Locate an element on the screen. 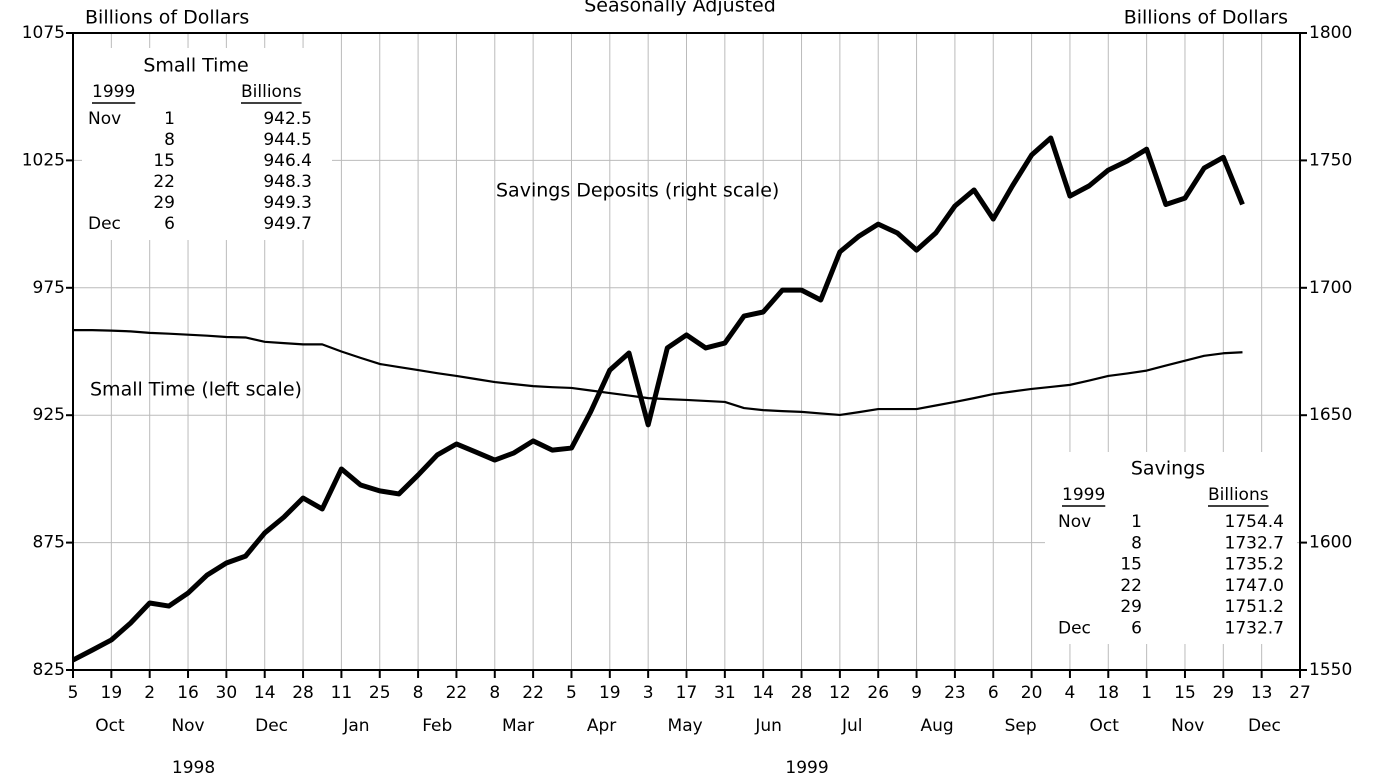 This screenshot has height=780, width=1385. x-tick-label: 23 is located at coordinates (955, 693).